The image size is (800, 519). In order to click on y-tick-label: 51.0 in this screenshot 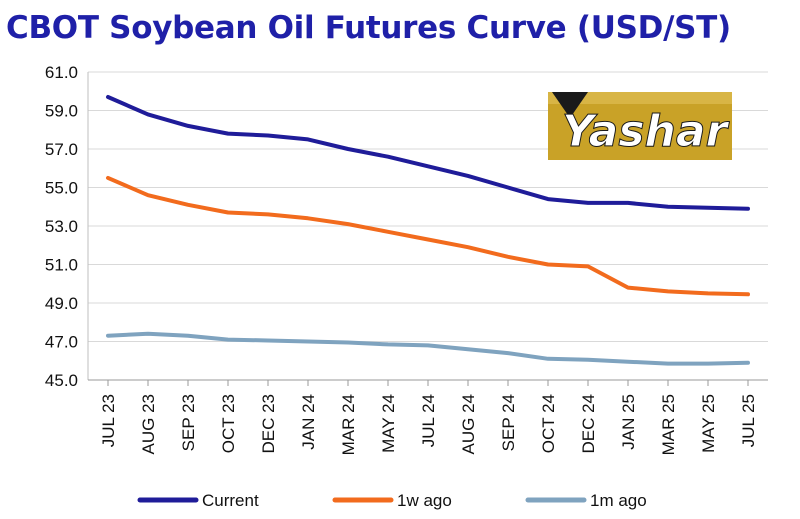, I will do `click(61, 265)`.